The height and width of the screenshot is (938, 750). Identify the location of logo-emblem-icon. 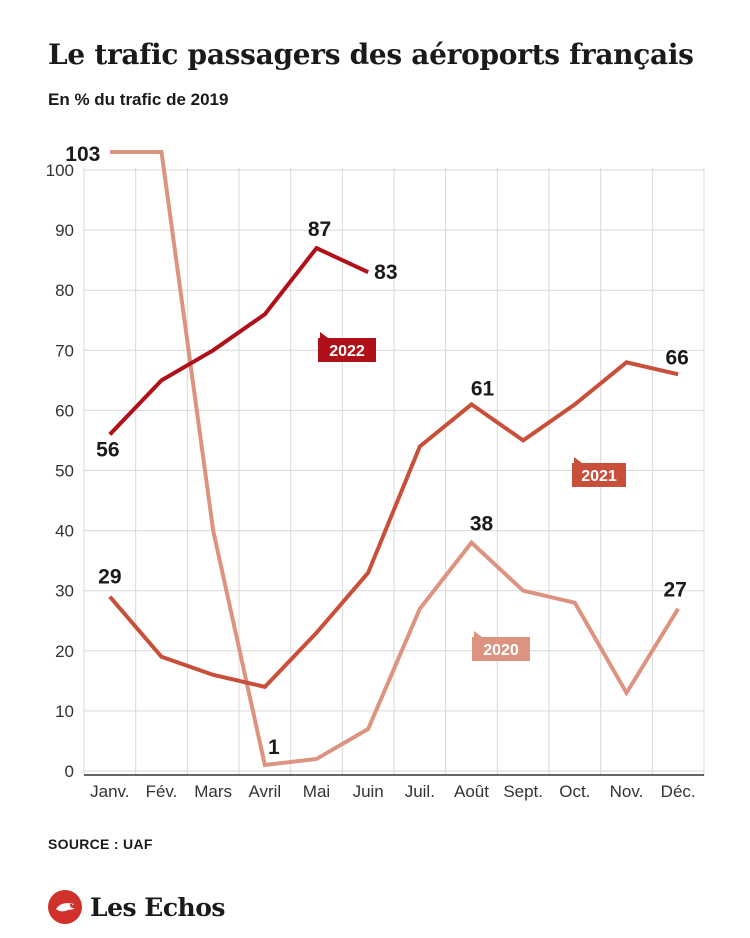
(65, 907).